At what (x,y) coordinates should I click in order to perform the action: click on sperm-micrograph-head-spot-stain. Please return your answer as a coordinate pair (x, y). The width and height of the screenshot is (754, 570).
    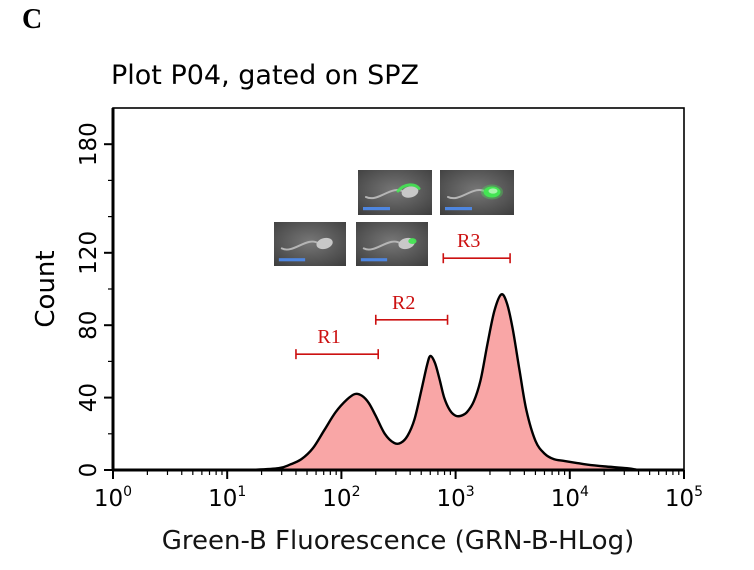
    Looking at the image, I should click on (392, 244).